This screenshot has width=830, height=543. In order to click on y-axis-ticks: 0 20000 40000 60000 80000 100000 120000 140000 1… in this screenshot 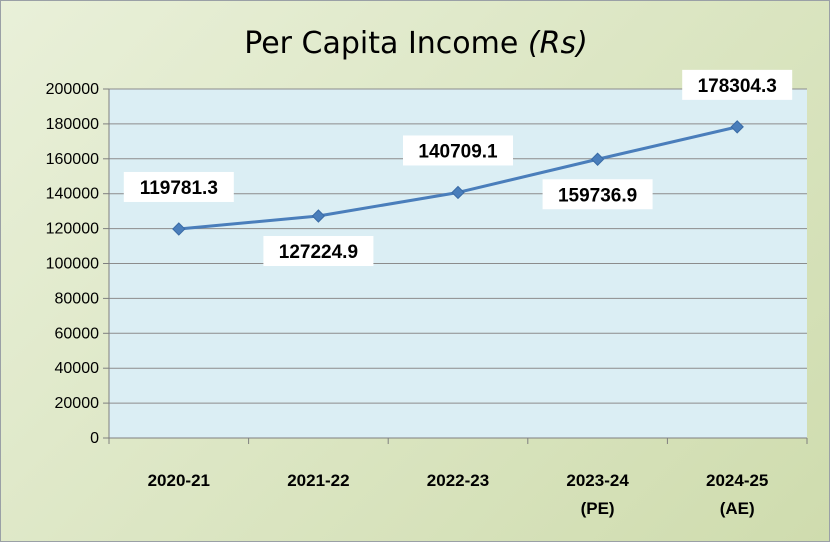, I will do `click(77, 264)`.